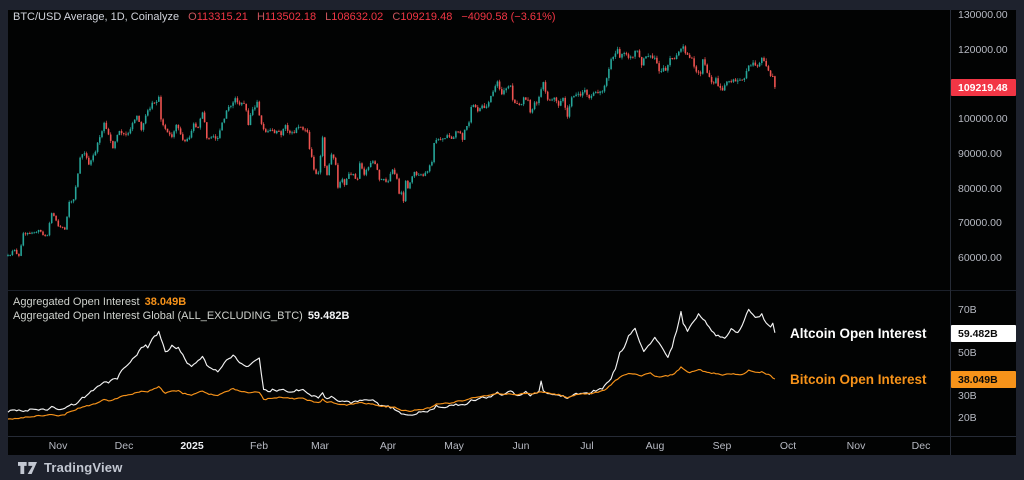 This screenshot has height=480, width=1024. Describe the element at coordinates (967, 418) in the screenshot. I see `oi-tick-label: 20B` at that location.